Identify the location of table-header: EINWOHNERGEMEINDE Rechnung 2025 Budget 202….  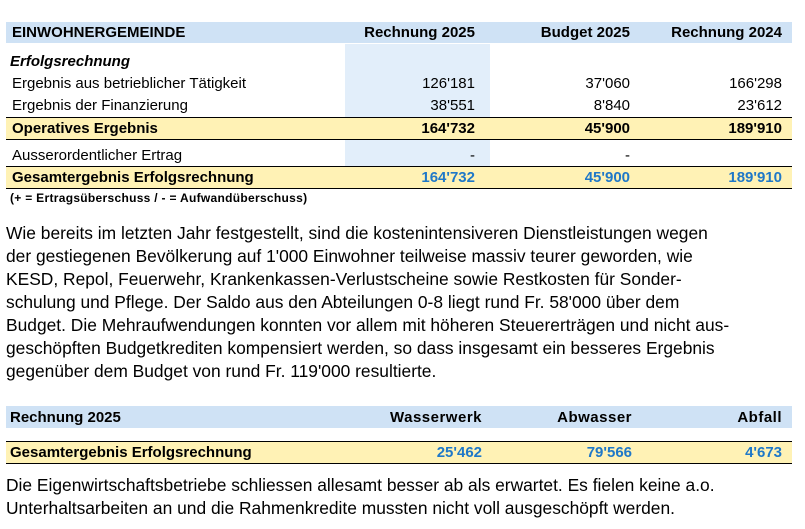
(399, 32).